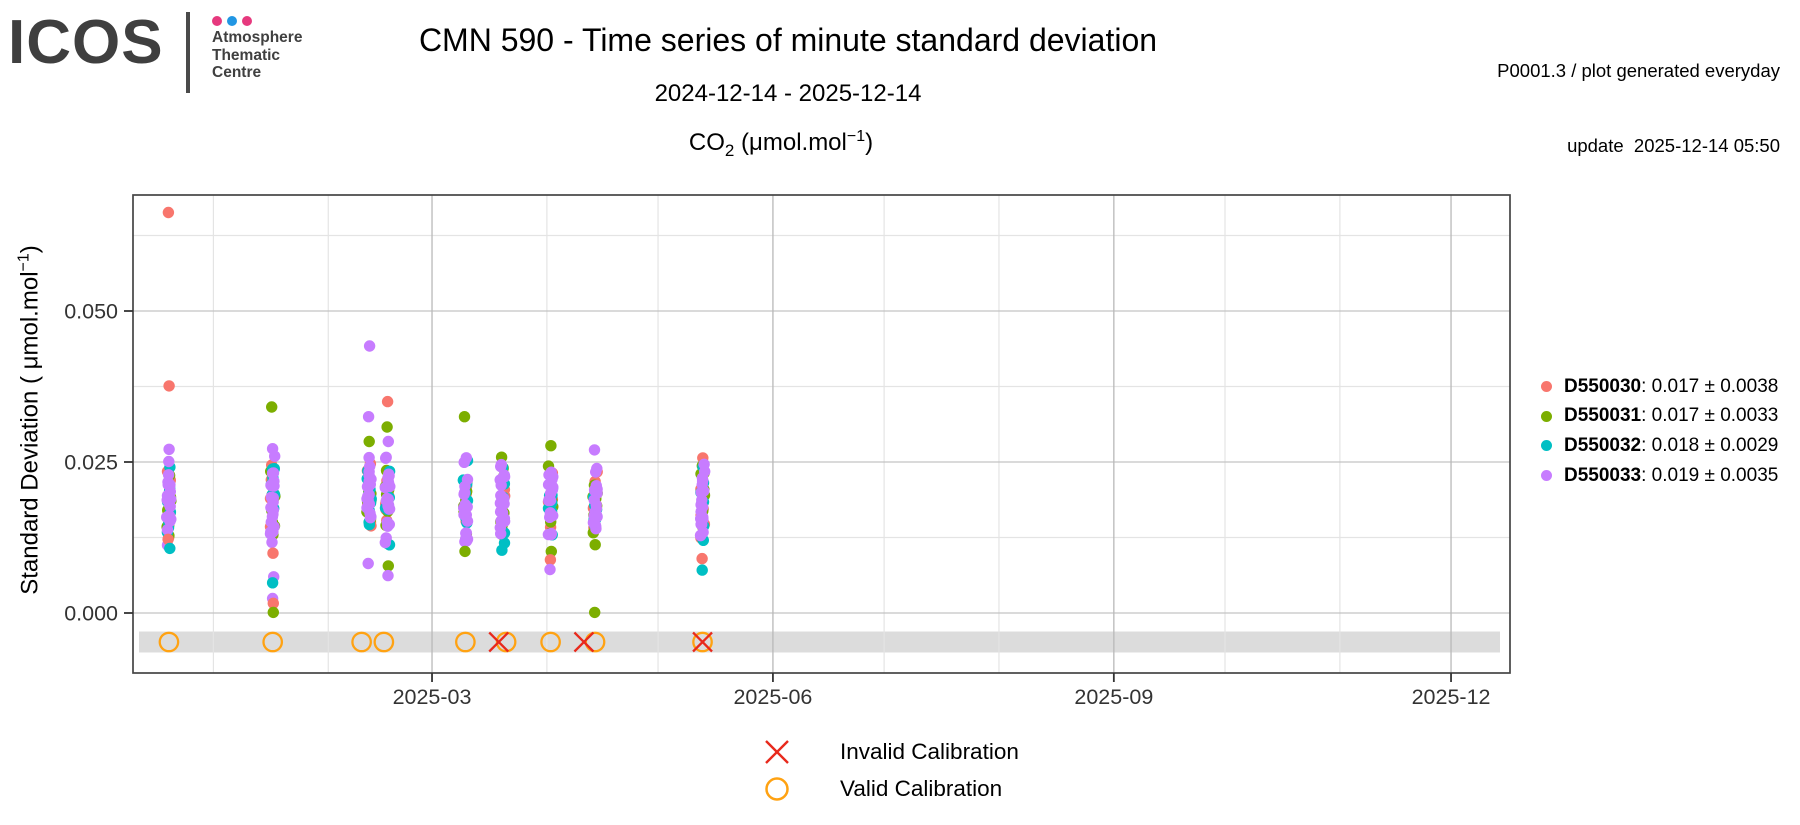  Describe the element at coordinates (869, 142) in the screenshot. I see `co2-close: )` at that location.